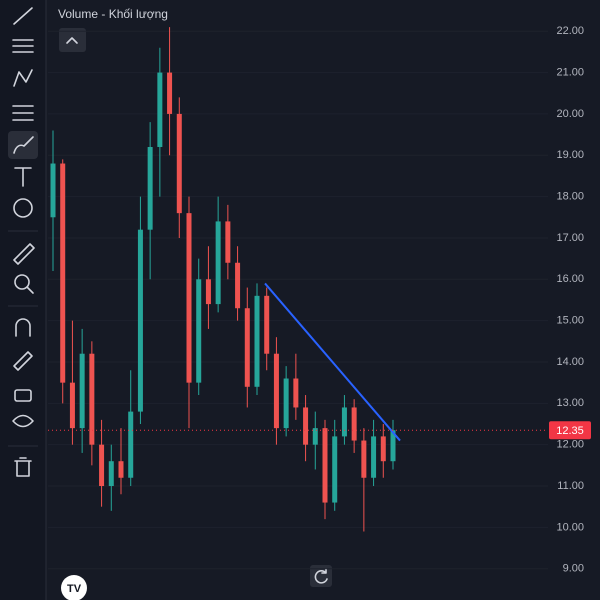 This screenshot has height=600, width=600. Describe the element at coordinates (570, 362) in the screenshot. I see `y-tick-label: 14.00` at that location.